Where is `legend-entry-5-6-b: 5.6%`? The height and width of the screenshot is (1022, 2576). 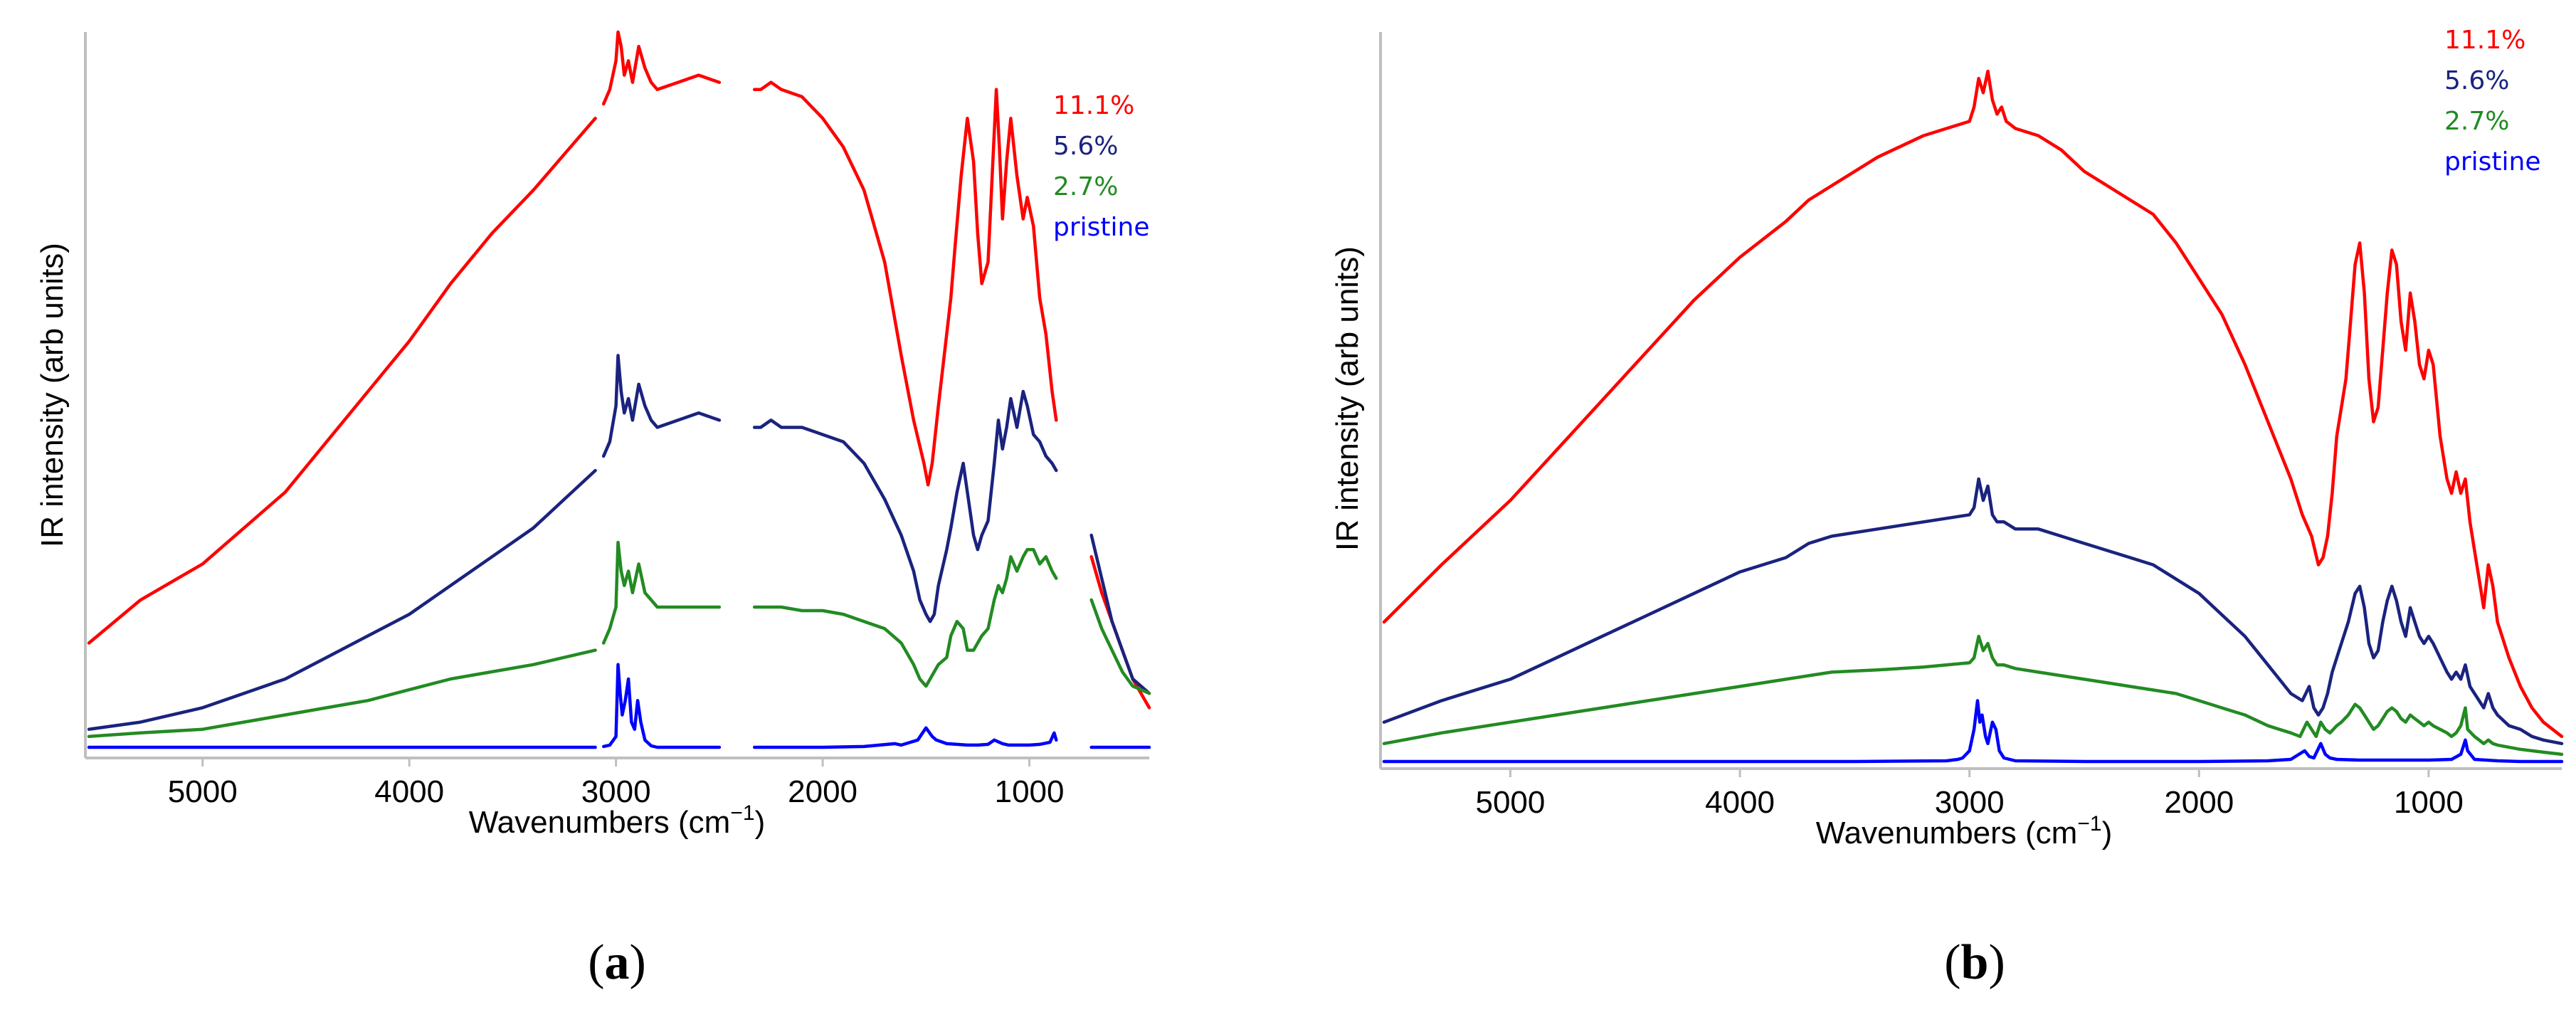
legend-entry-5-6-b: 5.6% is located at coordinates (2477, 80).